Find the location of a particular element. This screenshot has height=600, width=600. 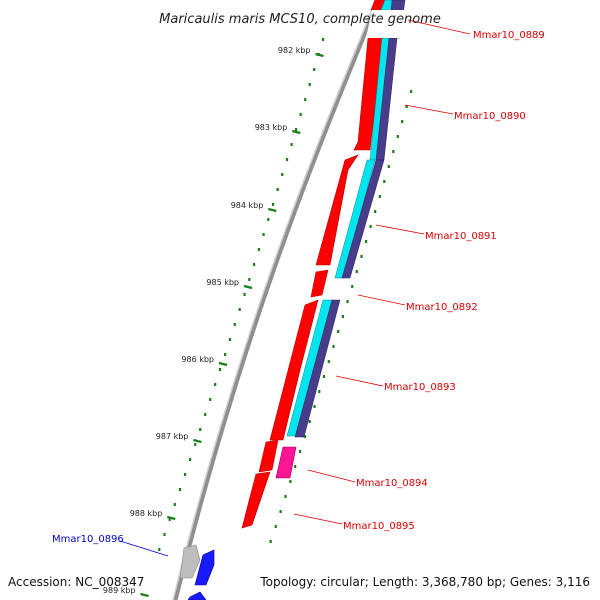

cds-reverse-feature is located at coordinates (286, 462).